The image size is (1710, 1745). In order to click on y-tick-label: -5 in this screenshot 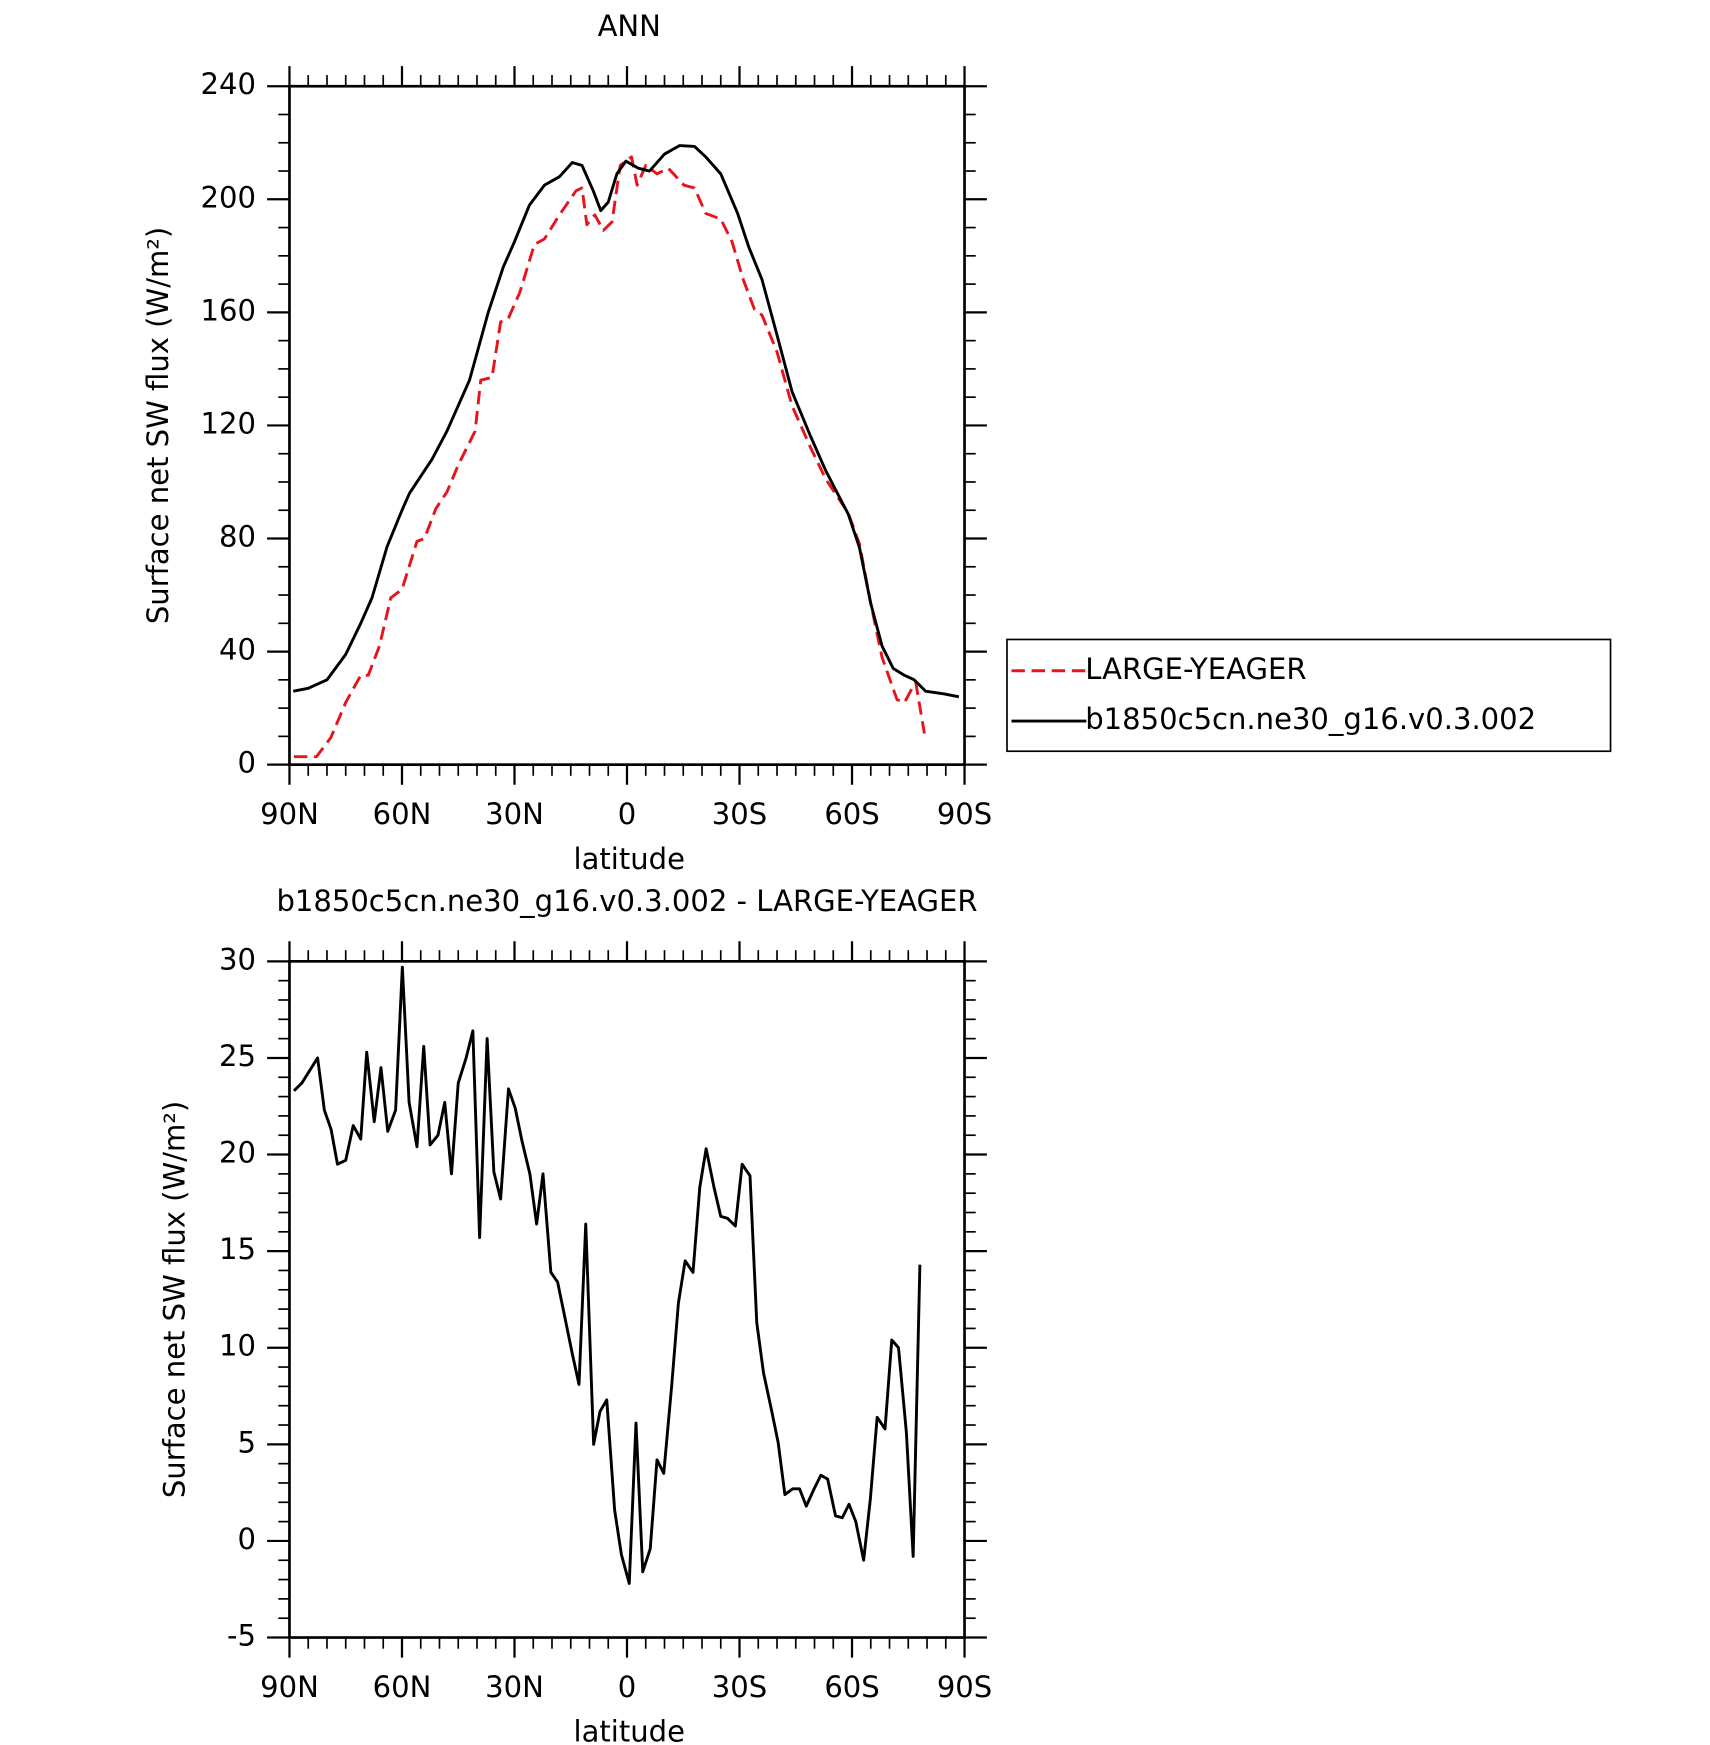, I will do `click(241, 1636)`.